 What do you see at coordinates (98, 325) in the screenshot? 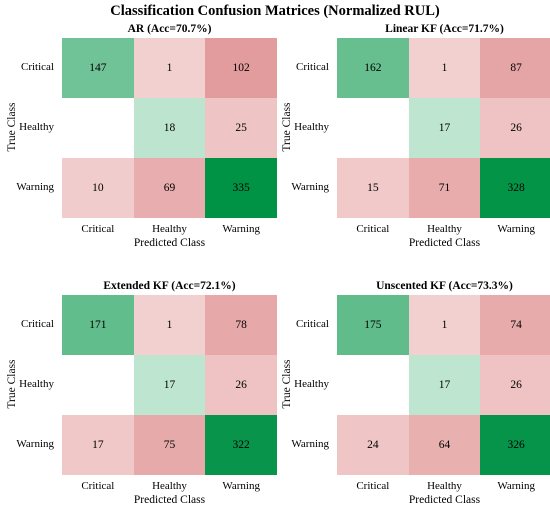
I see `heatmap-cell: 171` at bounding box center [98, 325].